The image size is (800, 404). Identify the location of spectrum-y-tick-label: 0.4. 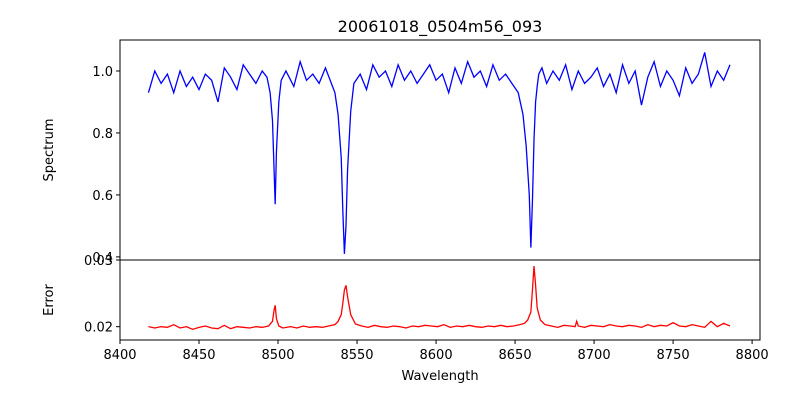
(102, 258).